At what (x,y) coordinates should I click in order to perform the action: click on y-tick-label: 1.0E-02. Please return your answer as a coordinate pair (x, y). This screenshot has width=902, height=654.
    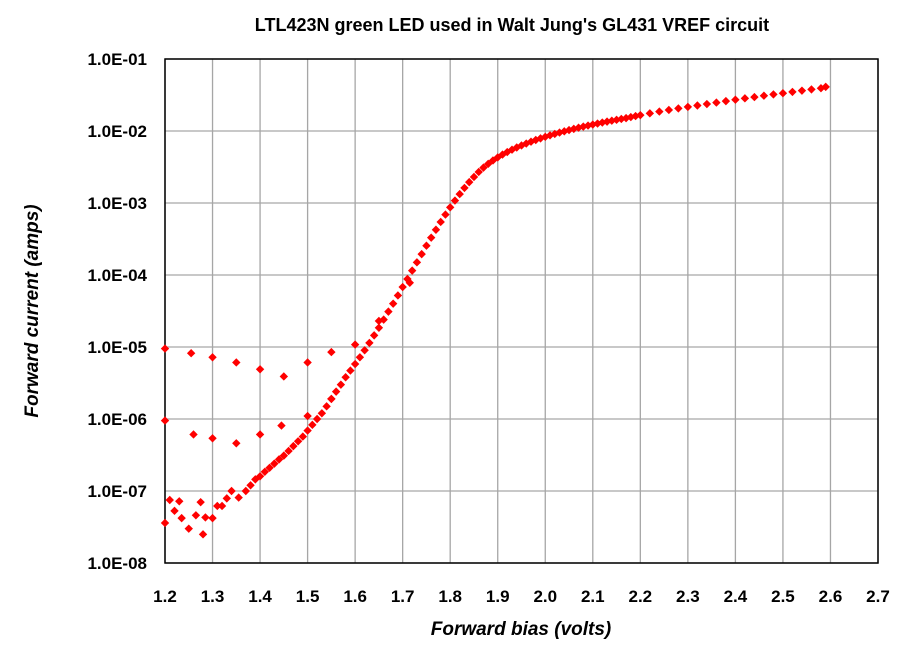
    Looking at the image, I should click on (117, 131).